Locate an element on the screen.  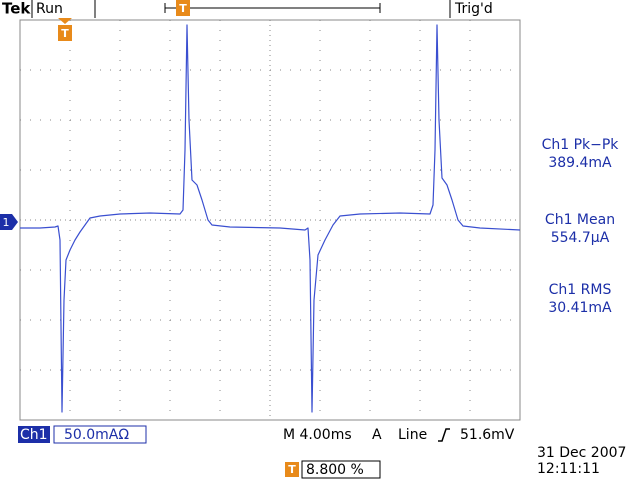
trigger-pos-box is located at coordinates (341, 469).